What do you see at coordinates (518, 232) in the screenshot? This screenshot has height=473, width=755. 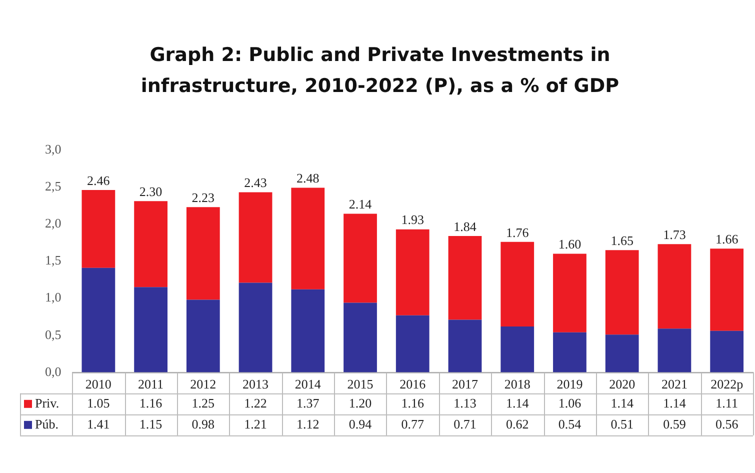 I see `total-label: 1.76` at bounding box center [518, 232].